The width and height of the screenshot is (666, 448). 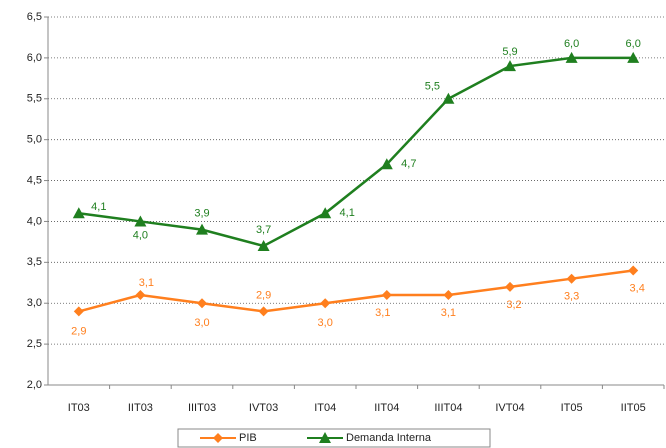 What do you see at coordinates (34, 180) in the screenshot?
I see `y-tick-label: 4,5` at bounding box center [34, 180].